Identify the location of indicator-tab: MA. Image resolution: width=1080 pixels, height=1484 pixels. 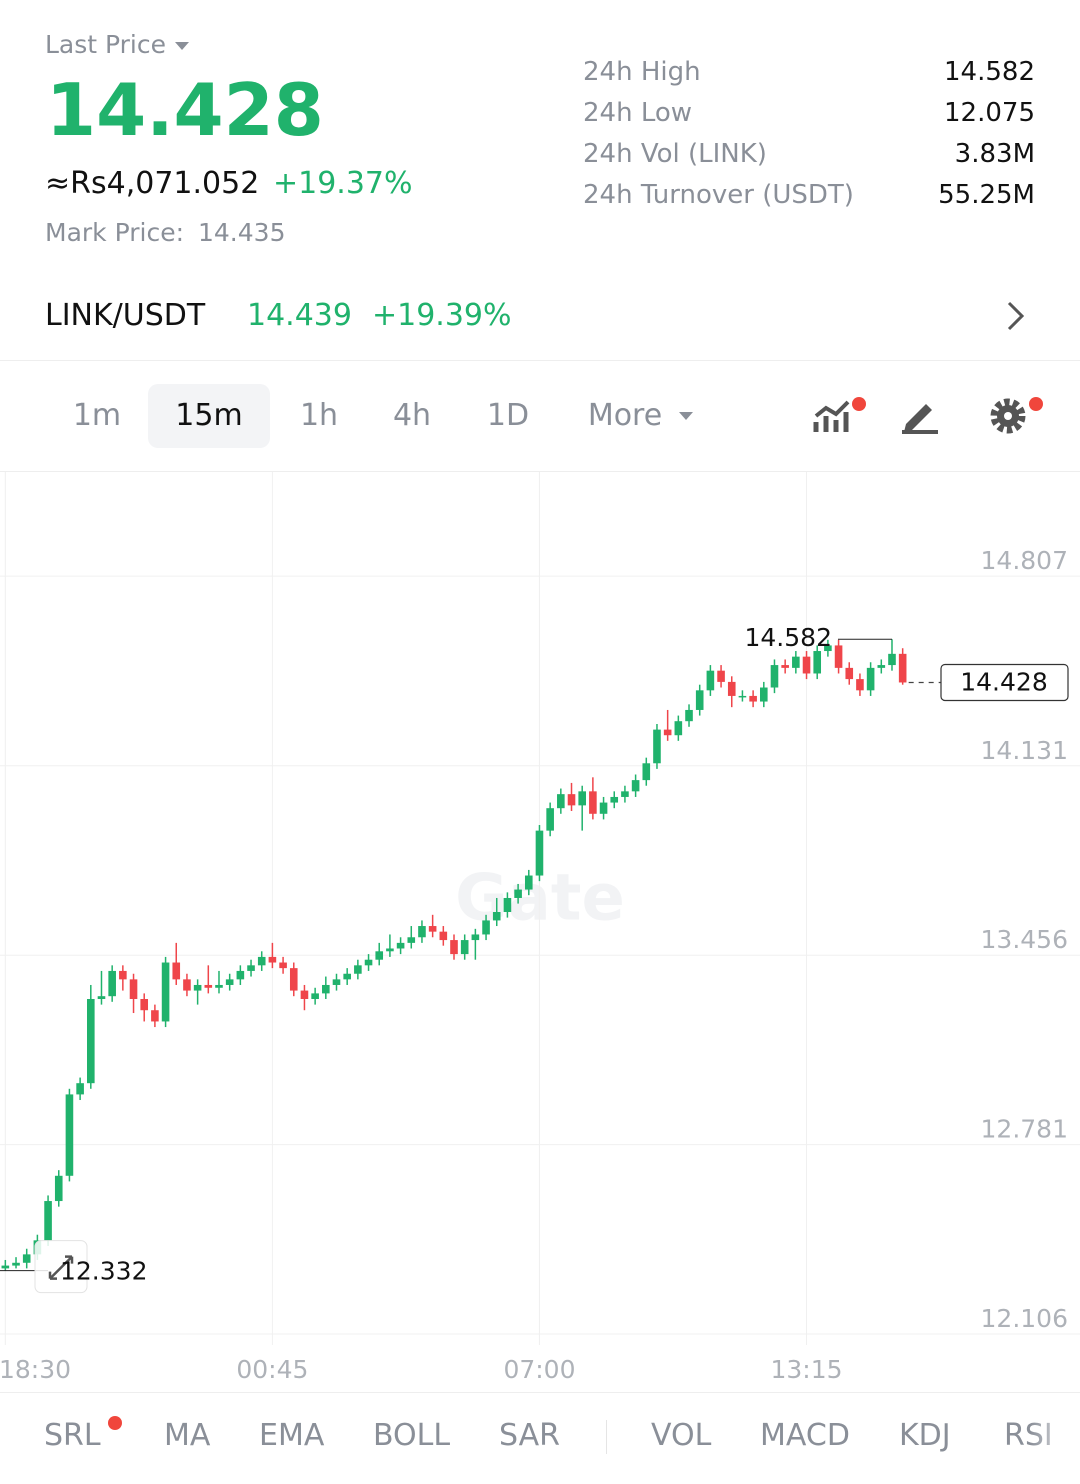
(187, 1435).